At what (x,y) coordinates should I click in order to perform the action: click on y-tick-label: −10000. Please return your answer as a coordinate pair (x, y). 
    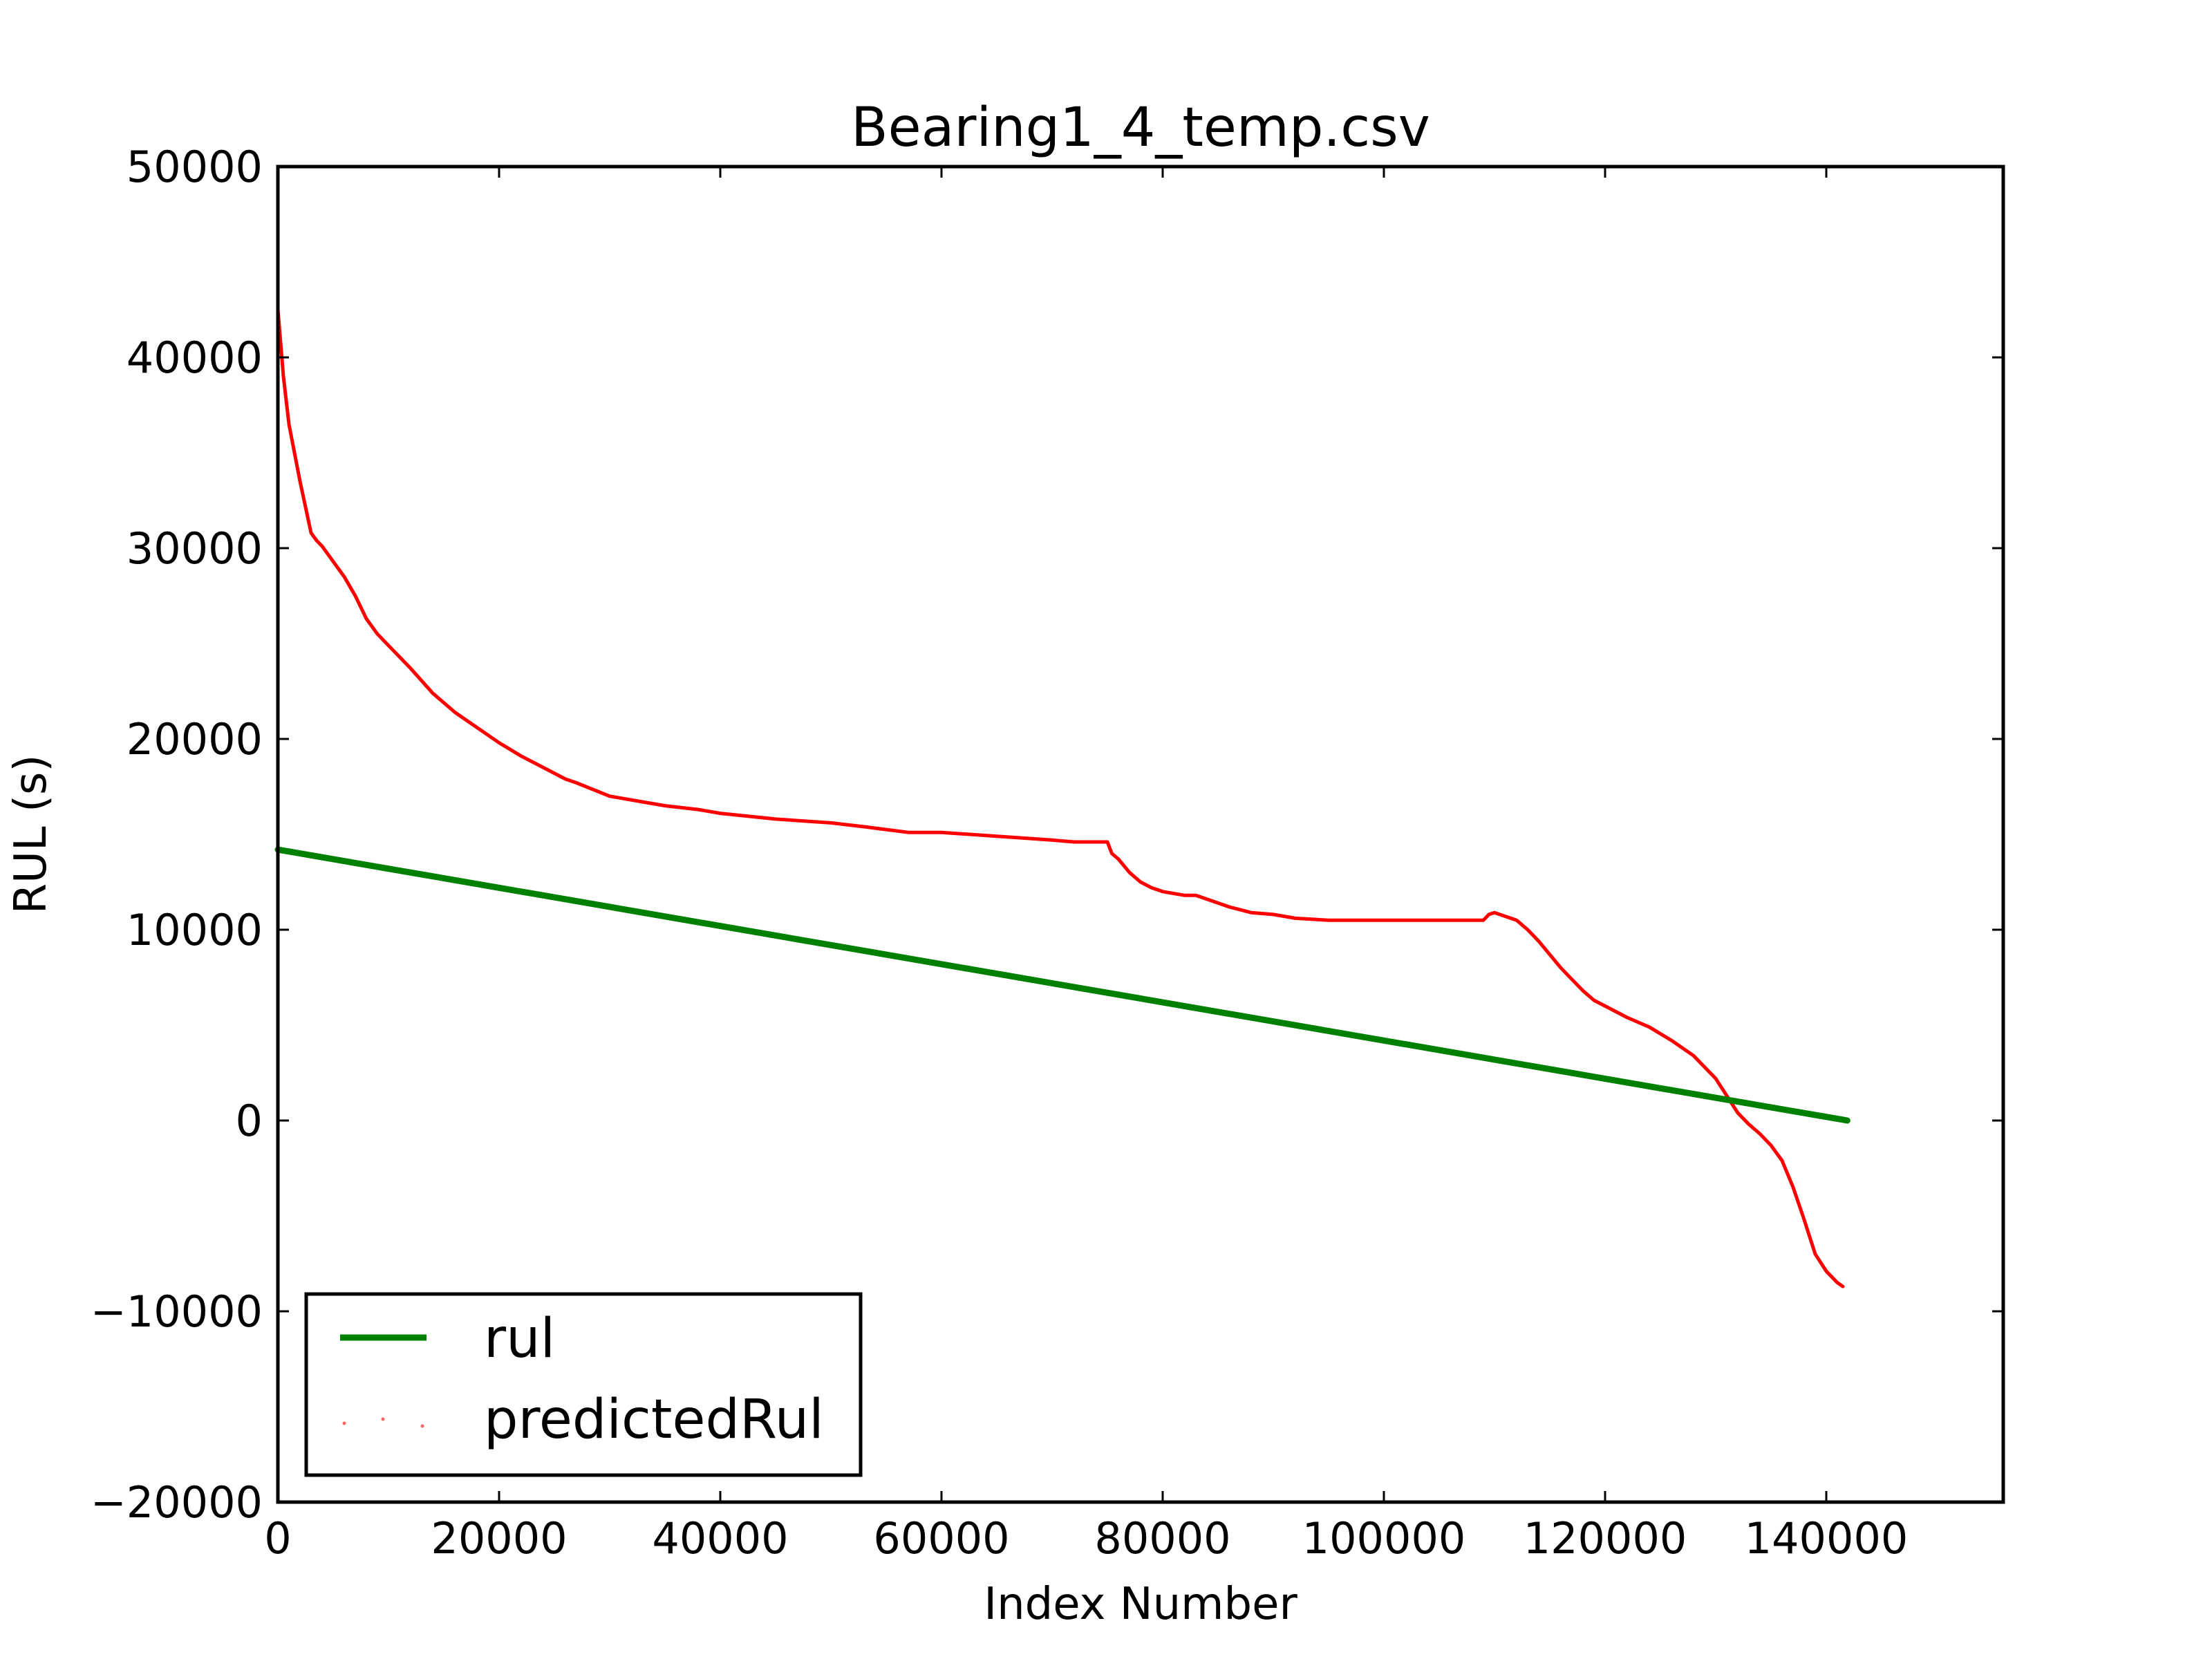
    Looking at the image, I should click on (177, 1311).